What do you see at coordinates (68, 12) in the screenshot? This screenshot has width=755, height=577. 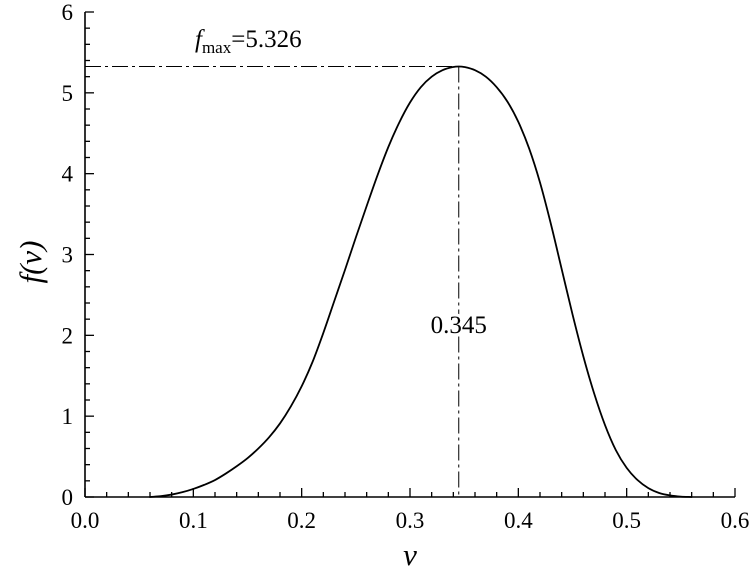 I see `y-tick-label: 6` at bounding box center [68, 12].